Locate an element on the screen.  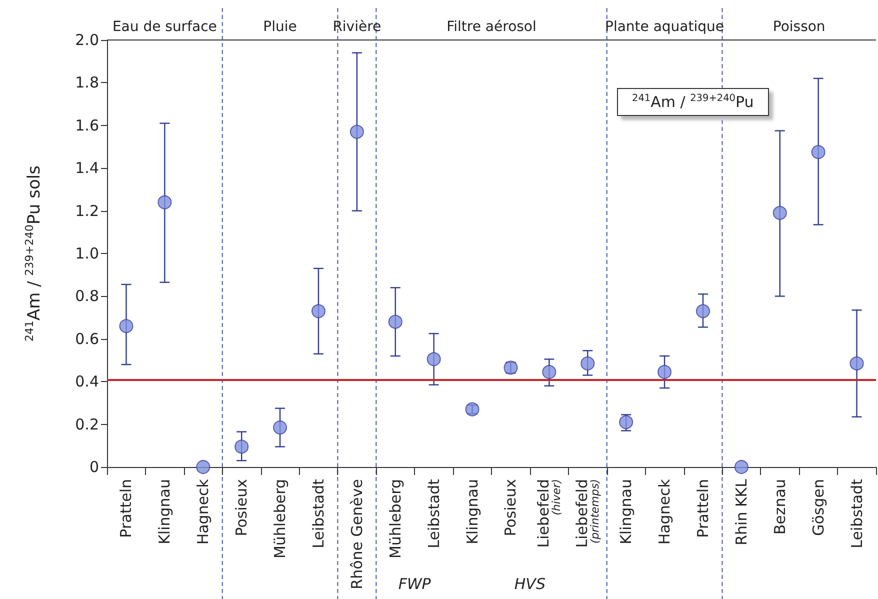
text: Eau de surface is located at coordinates (164, 27).